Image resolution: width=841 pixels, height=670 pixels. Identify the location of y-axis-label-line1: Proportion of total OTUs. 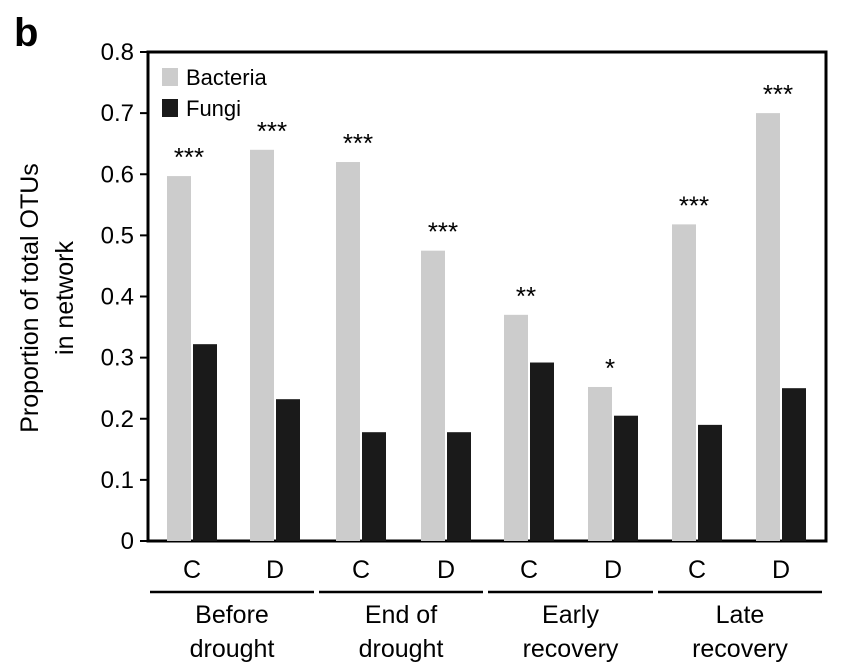
(30, 298).